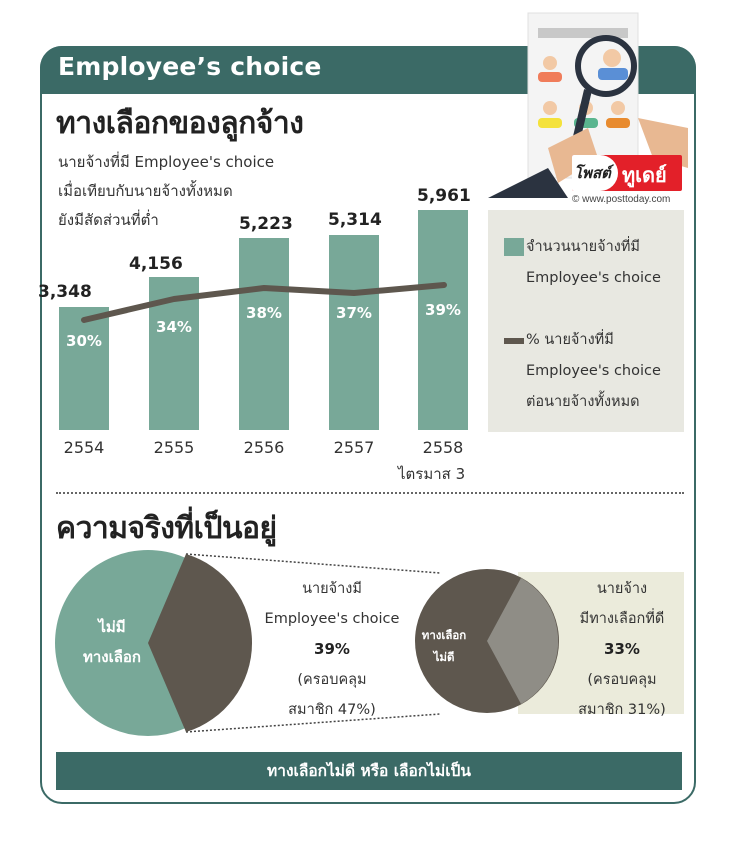 The image size is (740, 854). Describe the element at coordinates (622, 710) in the screenshot. I see `desc-line: สมาชิก 31%)` at that location.